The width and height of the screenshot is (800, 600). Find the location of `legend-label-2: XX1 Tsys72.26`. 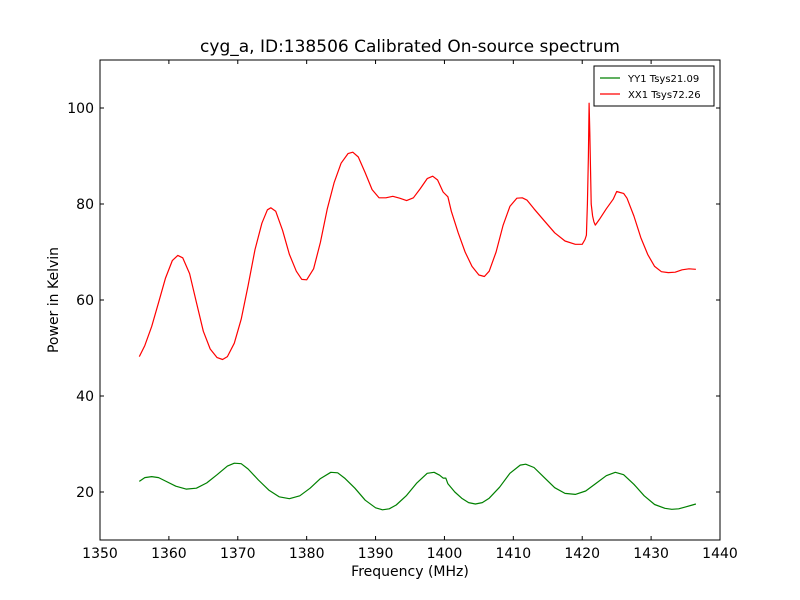

legend-label-2: XX1 Tsys72.26 is located at coordinates (664, 95).